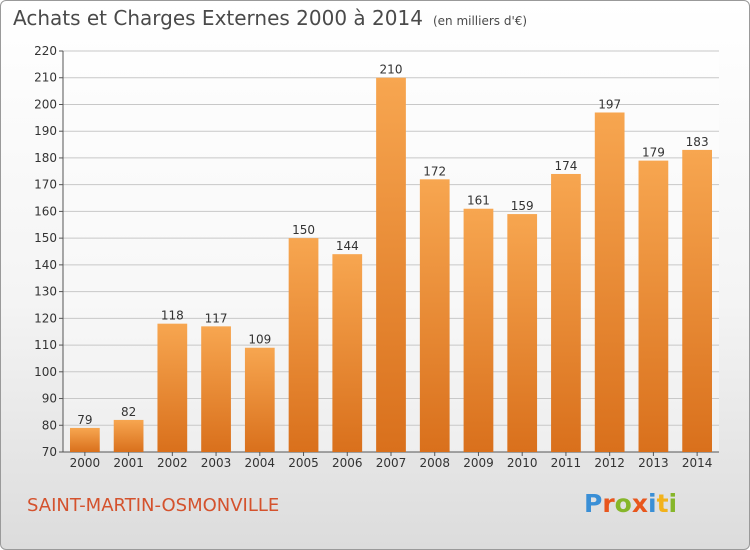 This screenshot has width=750, height=550. Describe the element at coordinates (45, 158) in the screenshot. I see `y-tick-label: 180` at that location.